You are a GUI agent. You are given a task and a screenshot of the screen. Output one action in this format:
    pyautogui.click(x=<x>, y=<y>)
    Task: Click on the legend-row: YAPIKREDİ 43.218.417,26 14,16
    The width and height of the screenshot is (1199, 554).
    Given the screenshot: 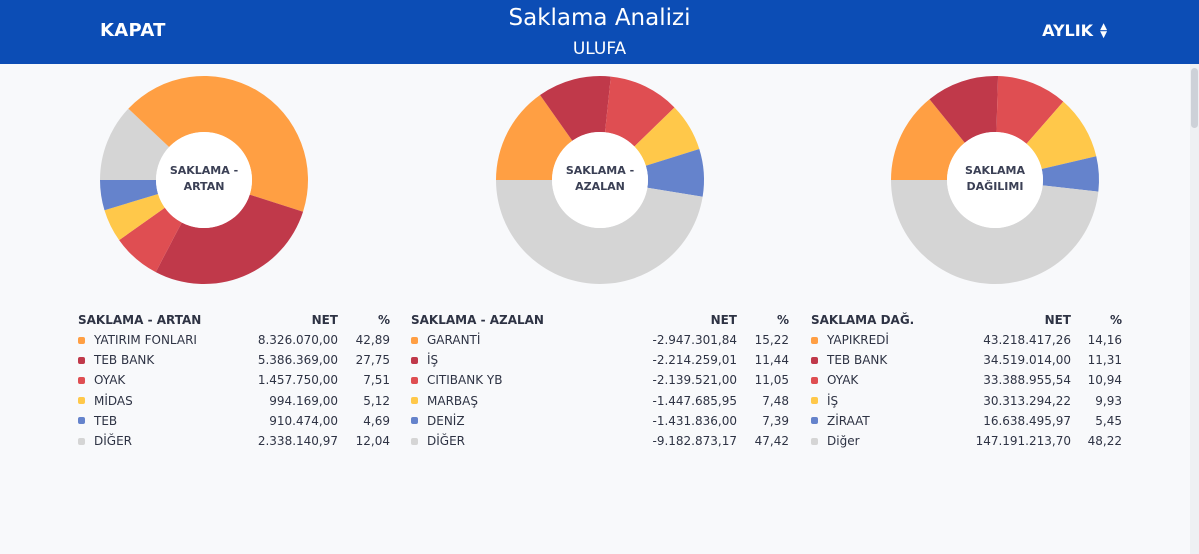 What is the action you would take?
    pyautogui.click(x=966, y=340)
    